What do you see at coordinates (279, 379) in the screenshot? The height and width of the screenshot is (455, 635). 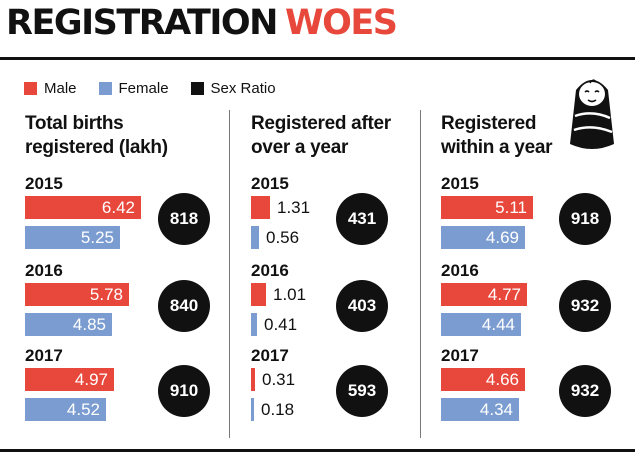 I see `data-label: 0.31` at bounding box center [279, 379].